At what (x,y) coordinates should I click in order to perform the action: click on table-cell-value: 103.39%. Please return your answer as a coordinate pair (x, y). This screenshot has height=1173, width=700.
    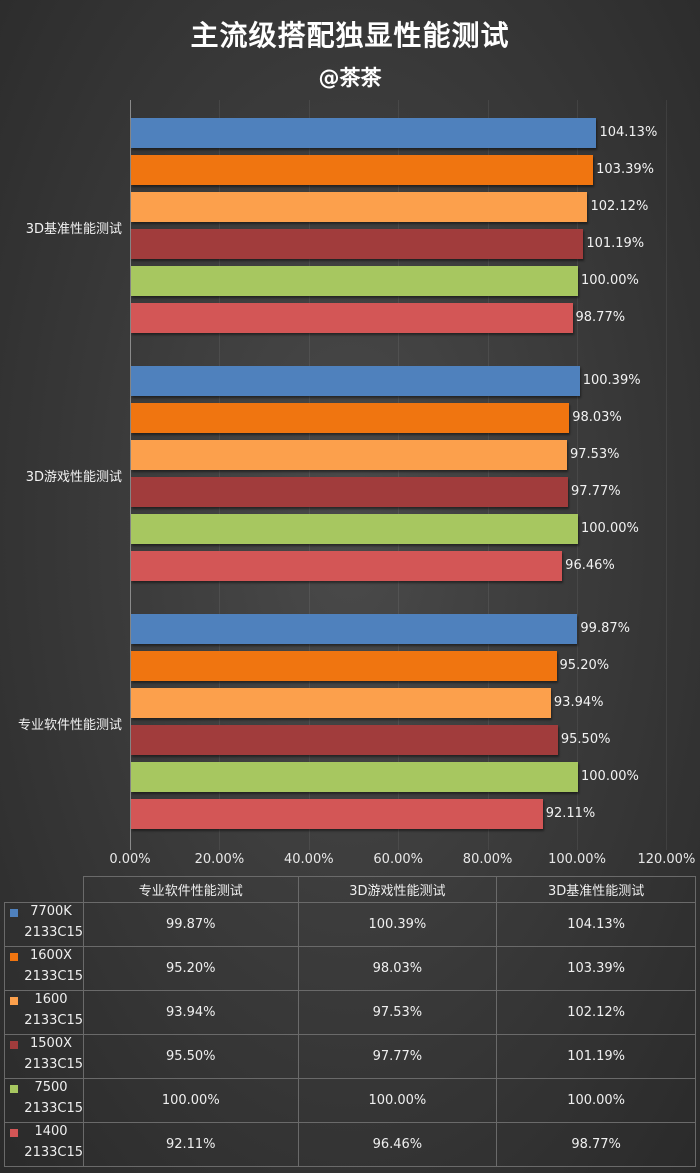
    Looking at the image, I should click on (596, 968).